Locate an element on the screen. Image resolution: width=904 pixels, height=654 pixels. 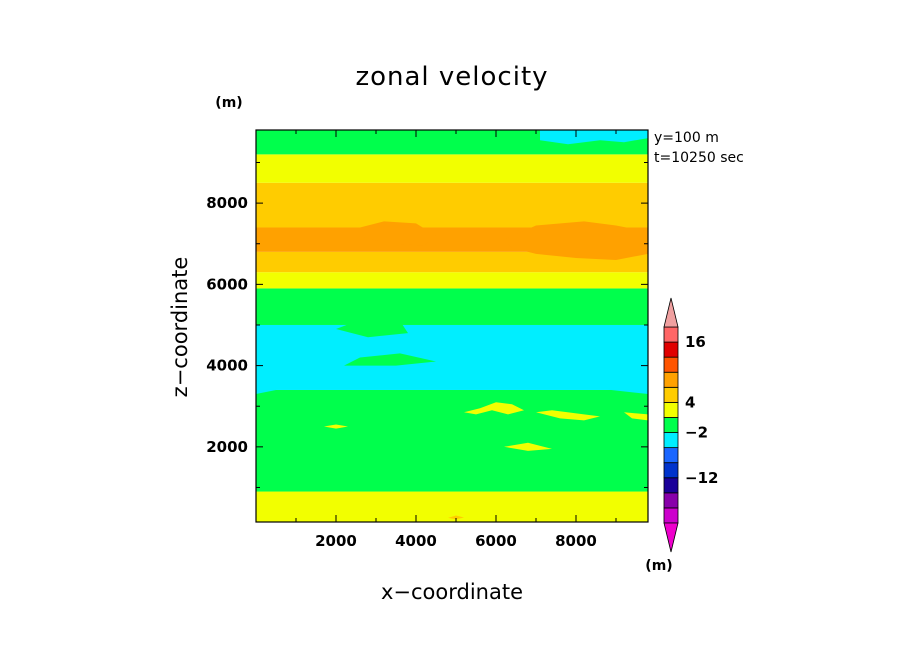
x-tick-label: 8000 is located at coordinates (576, 541).